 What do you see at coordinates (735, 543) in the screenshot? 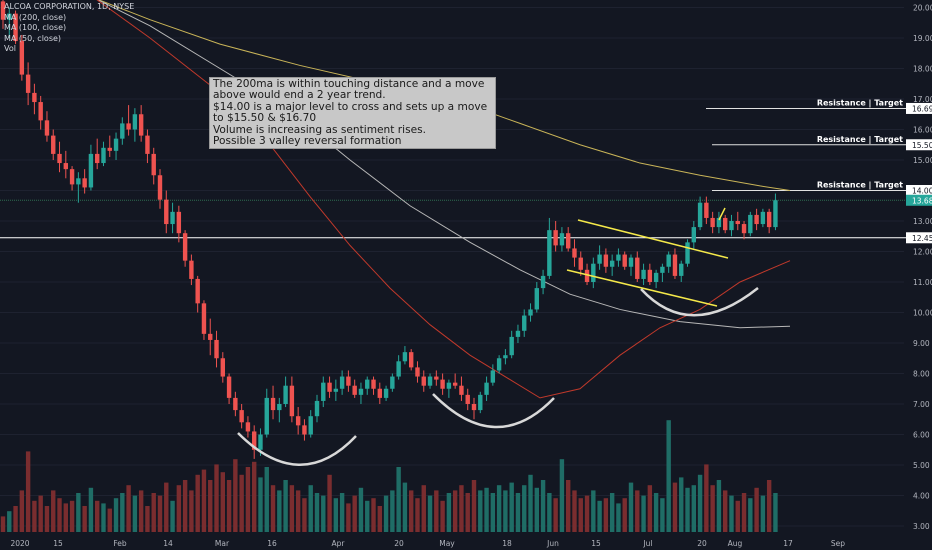
I see `time-tick: Aug` at bounding box center [735, 543].